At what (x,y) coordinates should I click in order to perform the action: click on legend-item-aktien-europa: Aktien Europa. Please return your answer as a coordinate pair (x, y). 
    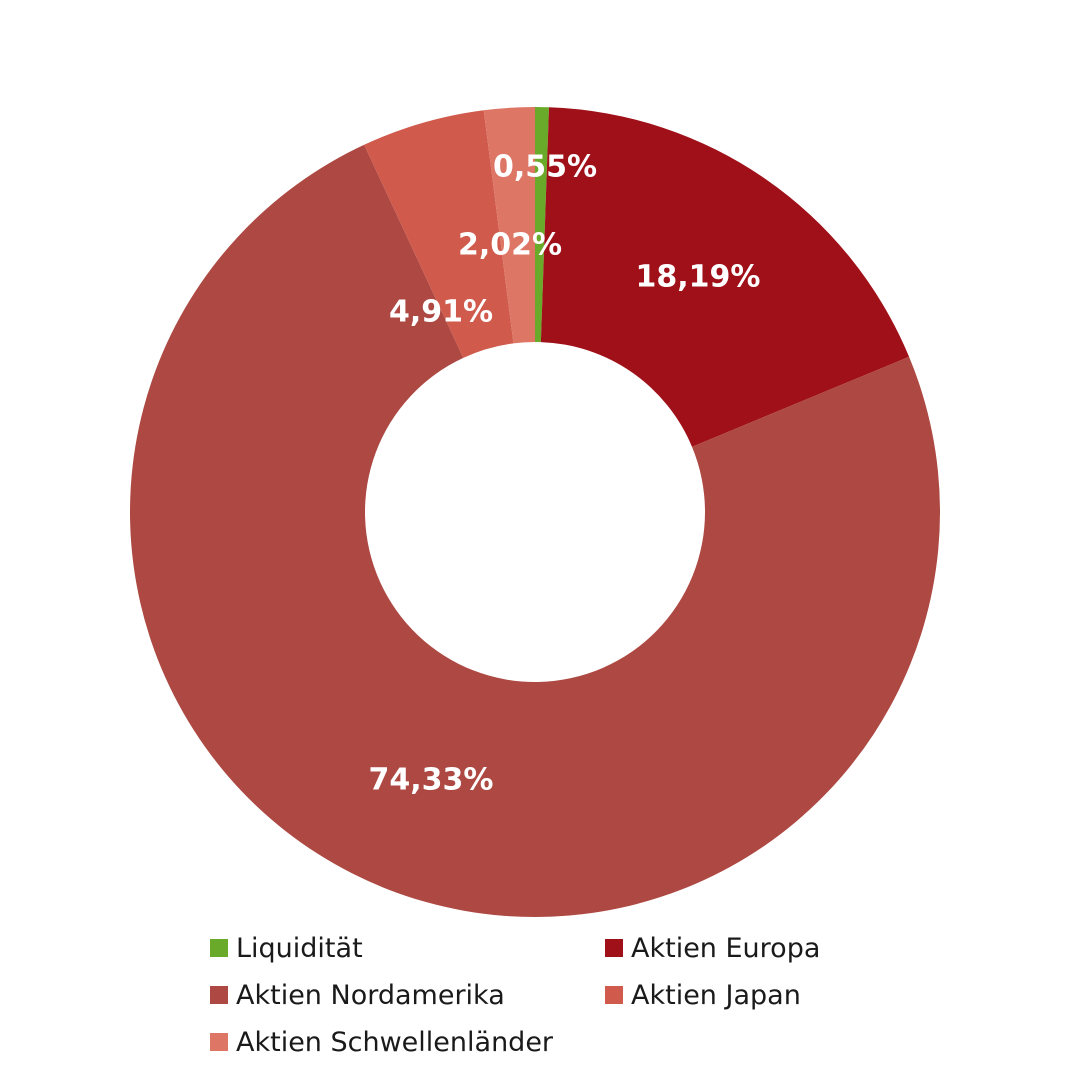
    Looking at the image, I should click on (712, 948).